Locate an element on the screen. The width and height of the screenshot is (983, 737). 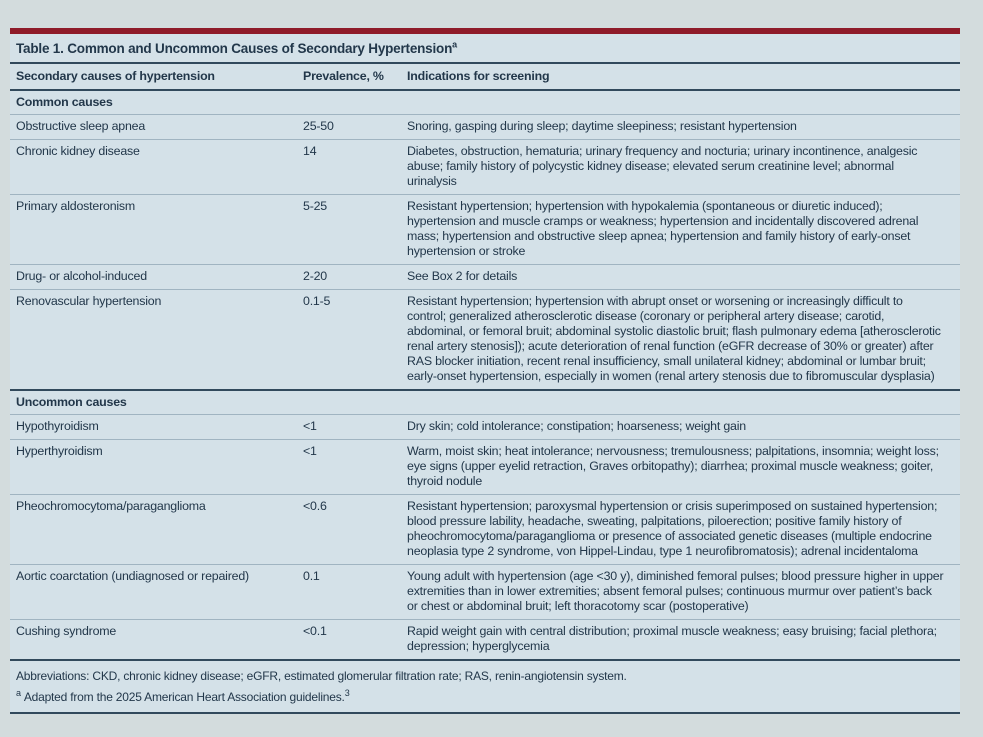
cause-cell: Cushing syndrome is located at coordinates (66, 631).